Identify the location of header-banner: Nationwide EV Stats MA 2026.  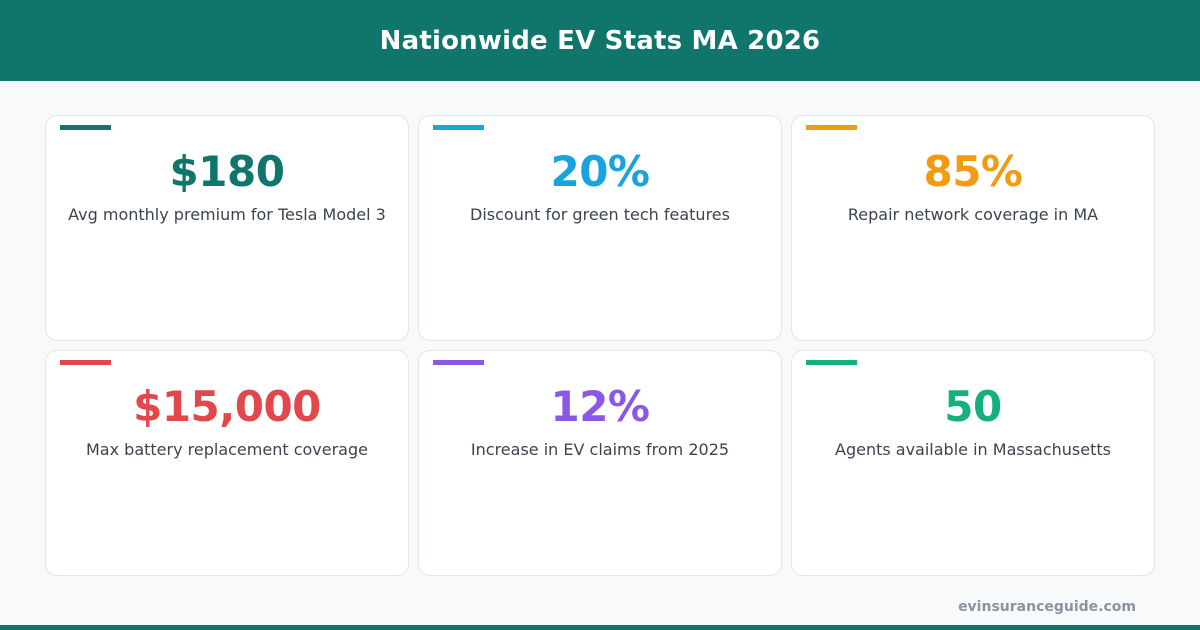
(600, 40).